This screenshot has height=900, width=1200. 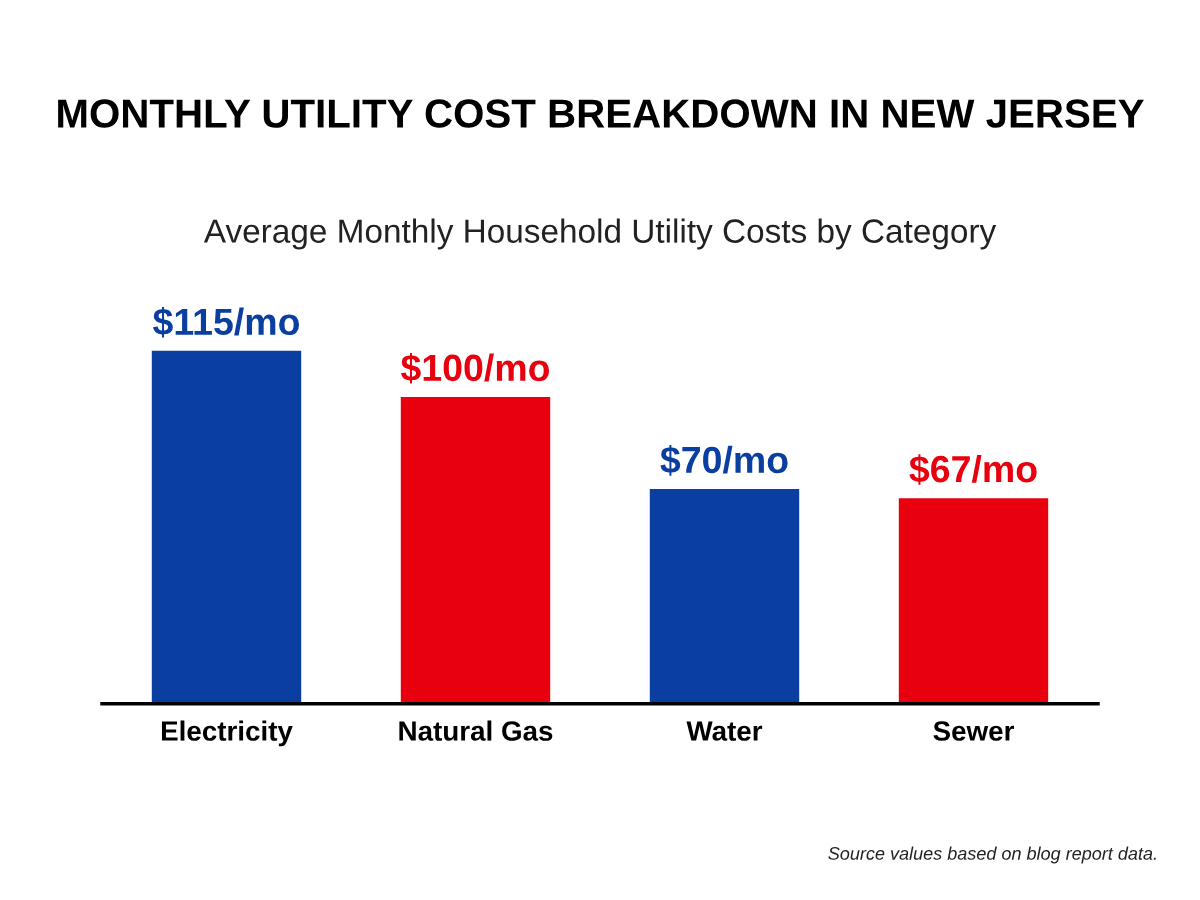 I want to click on data-label: $100/mo, so click(x=475, y=368).